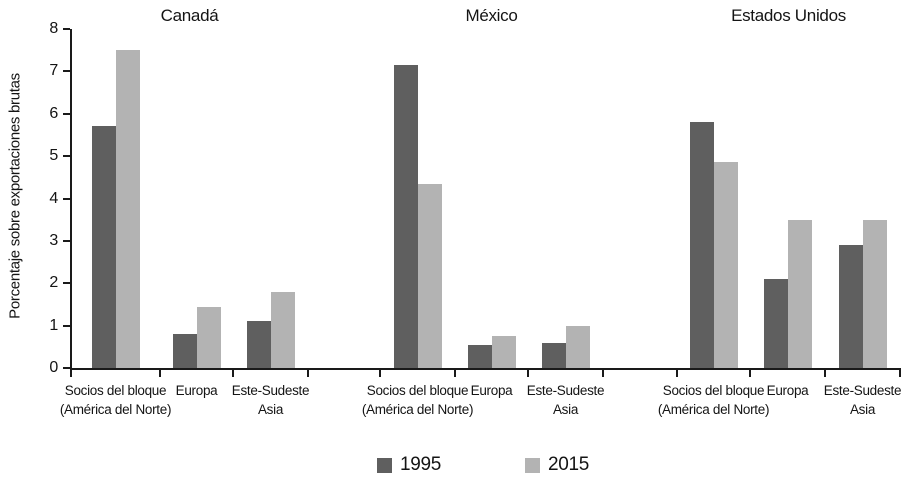 The image size is (903, 484). I want to click on panel-title: Canadá, so click(189, 15).